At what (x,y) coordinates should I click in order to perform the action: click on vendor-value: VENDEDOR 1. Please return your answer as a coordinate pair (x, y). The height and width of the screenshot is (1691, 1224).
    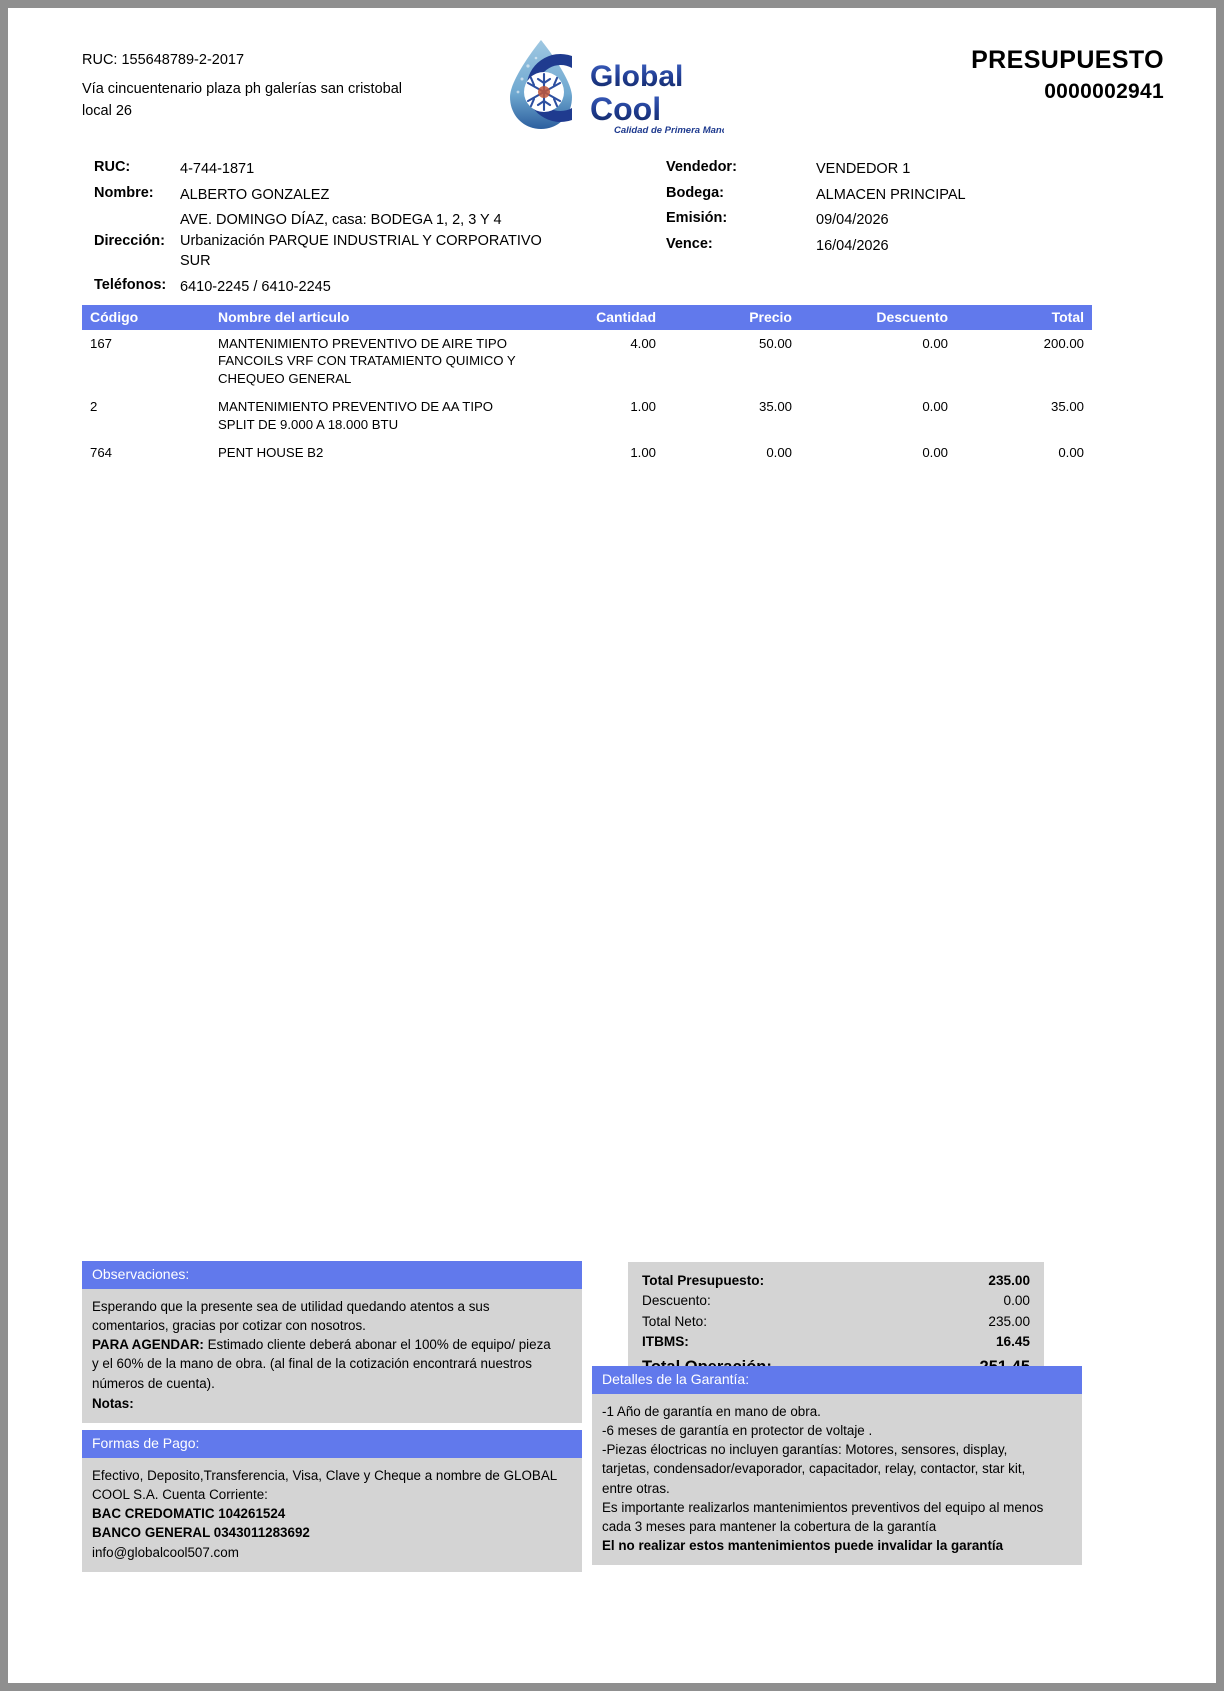
    Looking at the image, I should click on (863, 169).